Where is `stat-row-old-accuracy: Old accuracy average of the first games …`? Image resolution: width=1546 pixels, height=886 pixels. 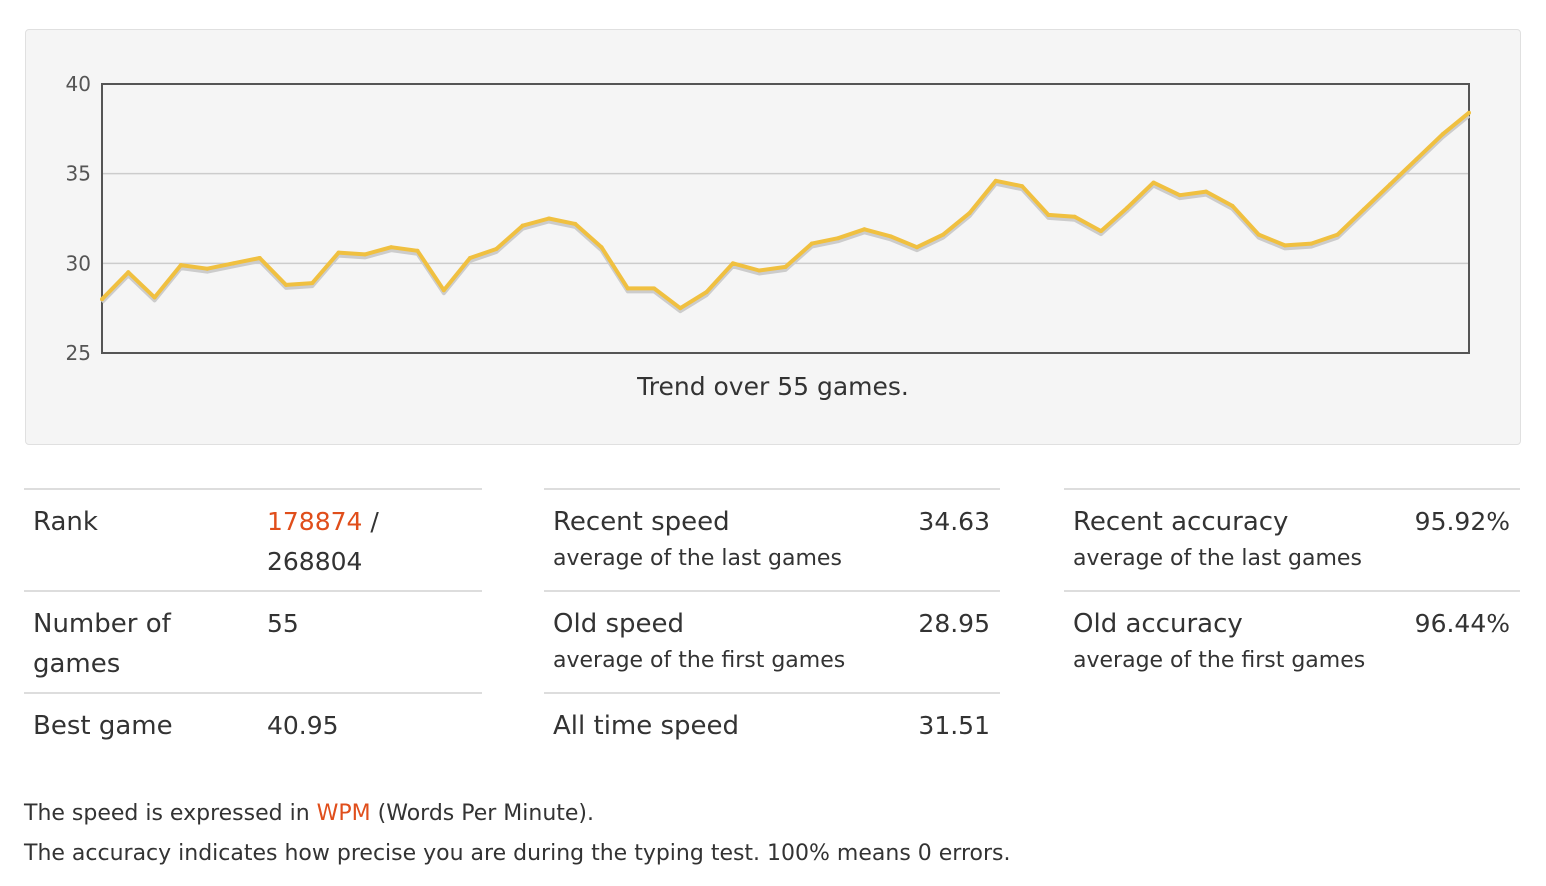
stat-row-old-accuracy: Old accuracy average of the first games … is located at coordinates (1292, 643).